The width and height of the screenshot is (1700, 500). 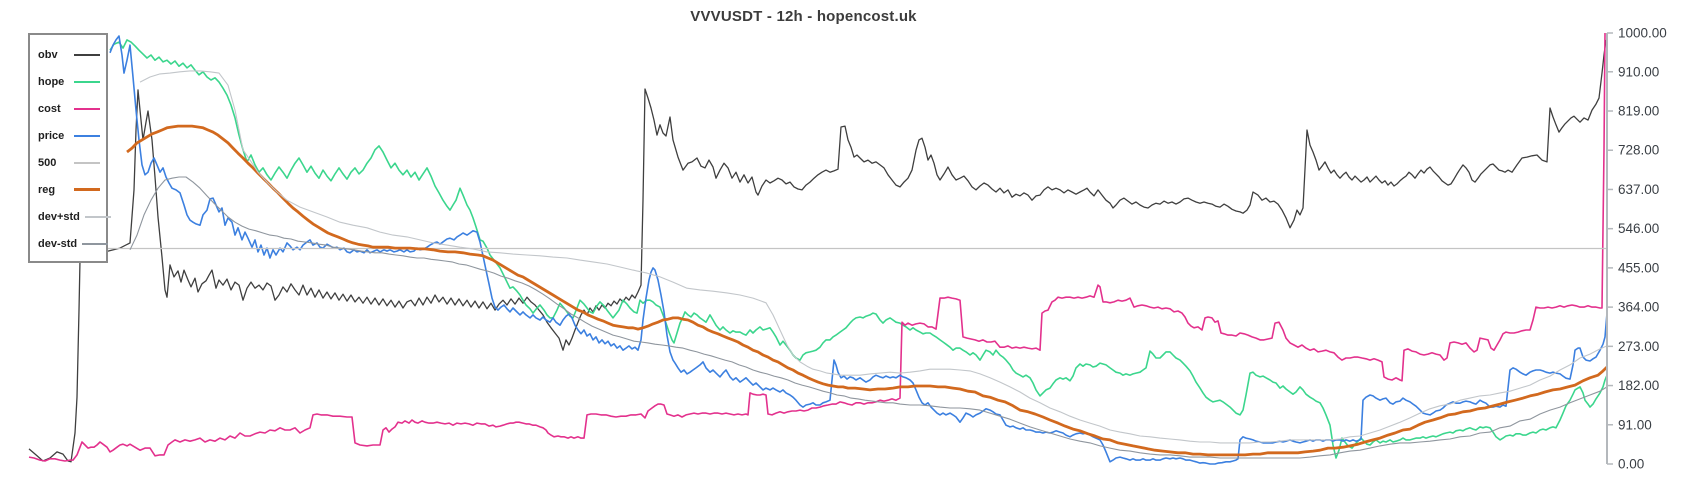 I want to click on legend-label-500: 500, so click(x=47, y=162).